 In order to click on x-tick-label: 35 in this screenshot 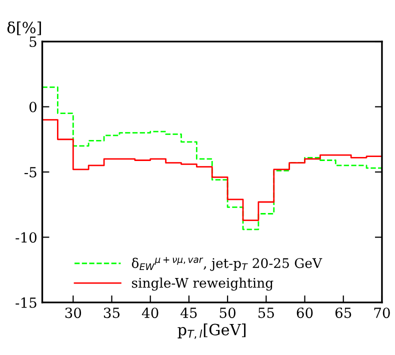, I will do `click(112, 313)`.